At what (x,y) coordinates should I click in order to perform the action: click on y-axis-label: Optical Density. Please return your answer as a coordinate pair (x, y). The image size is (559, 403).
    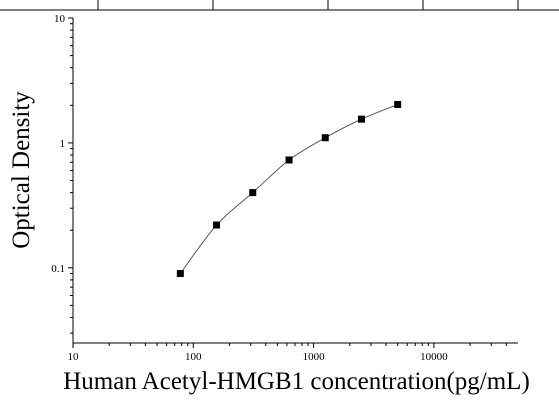
    Looking at the image, I should click on (21, 170).